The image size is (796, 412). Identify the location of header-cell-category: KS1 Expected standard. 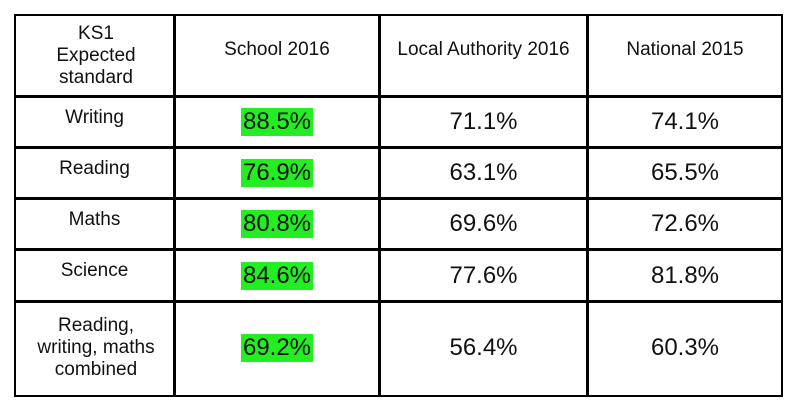
(96, 55).